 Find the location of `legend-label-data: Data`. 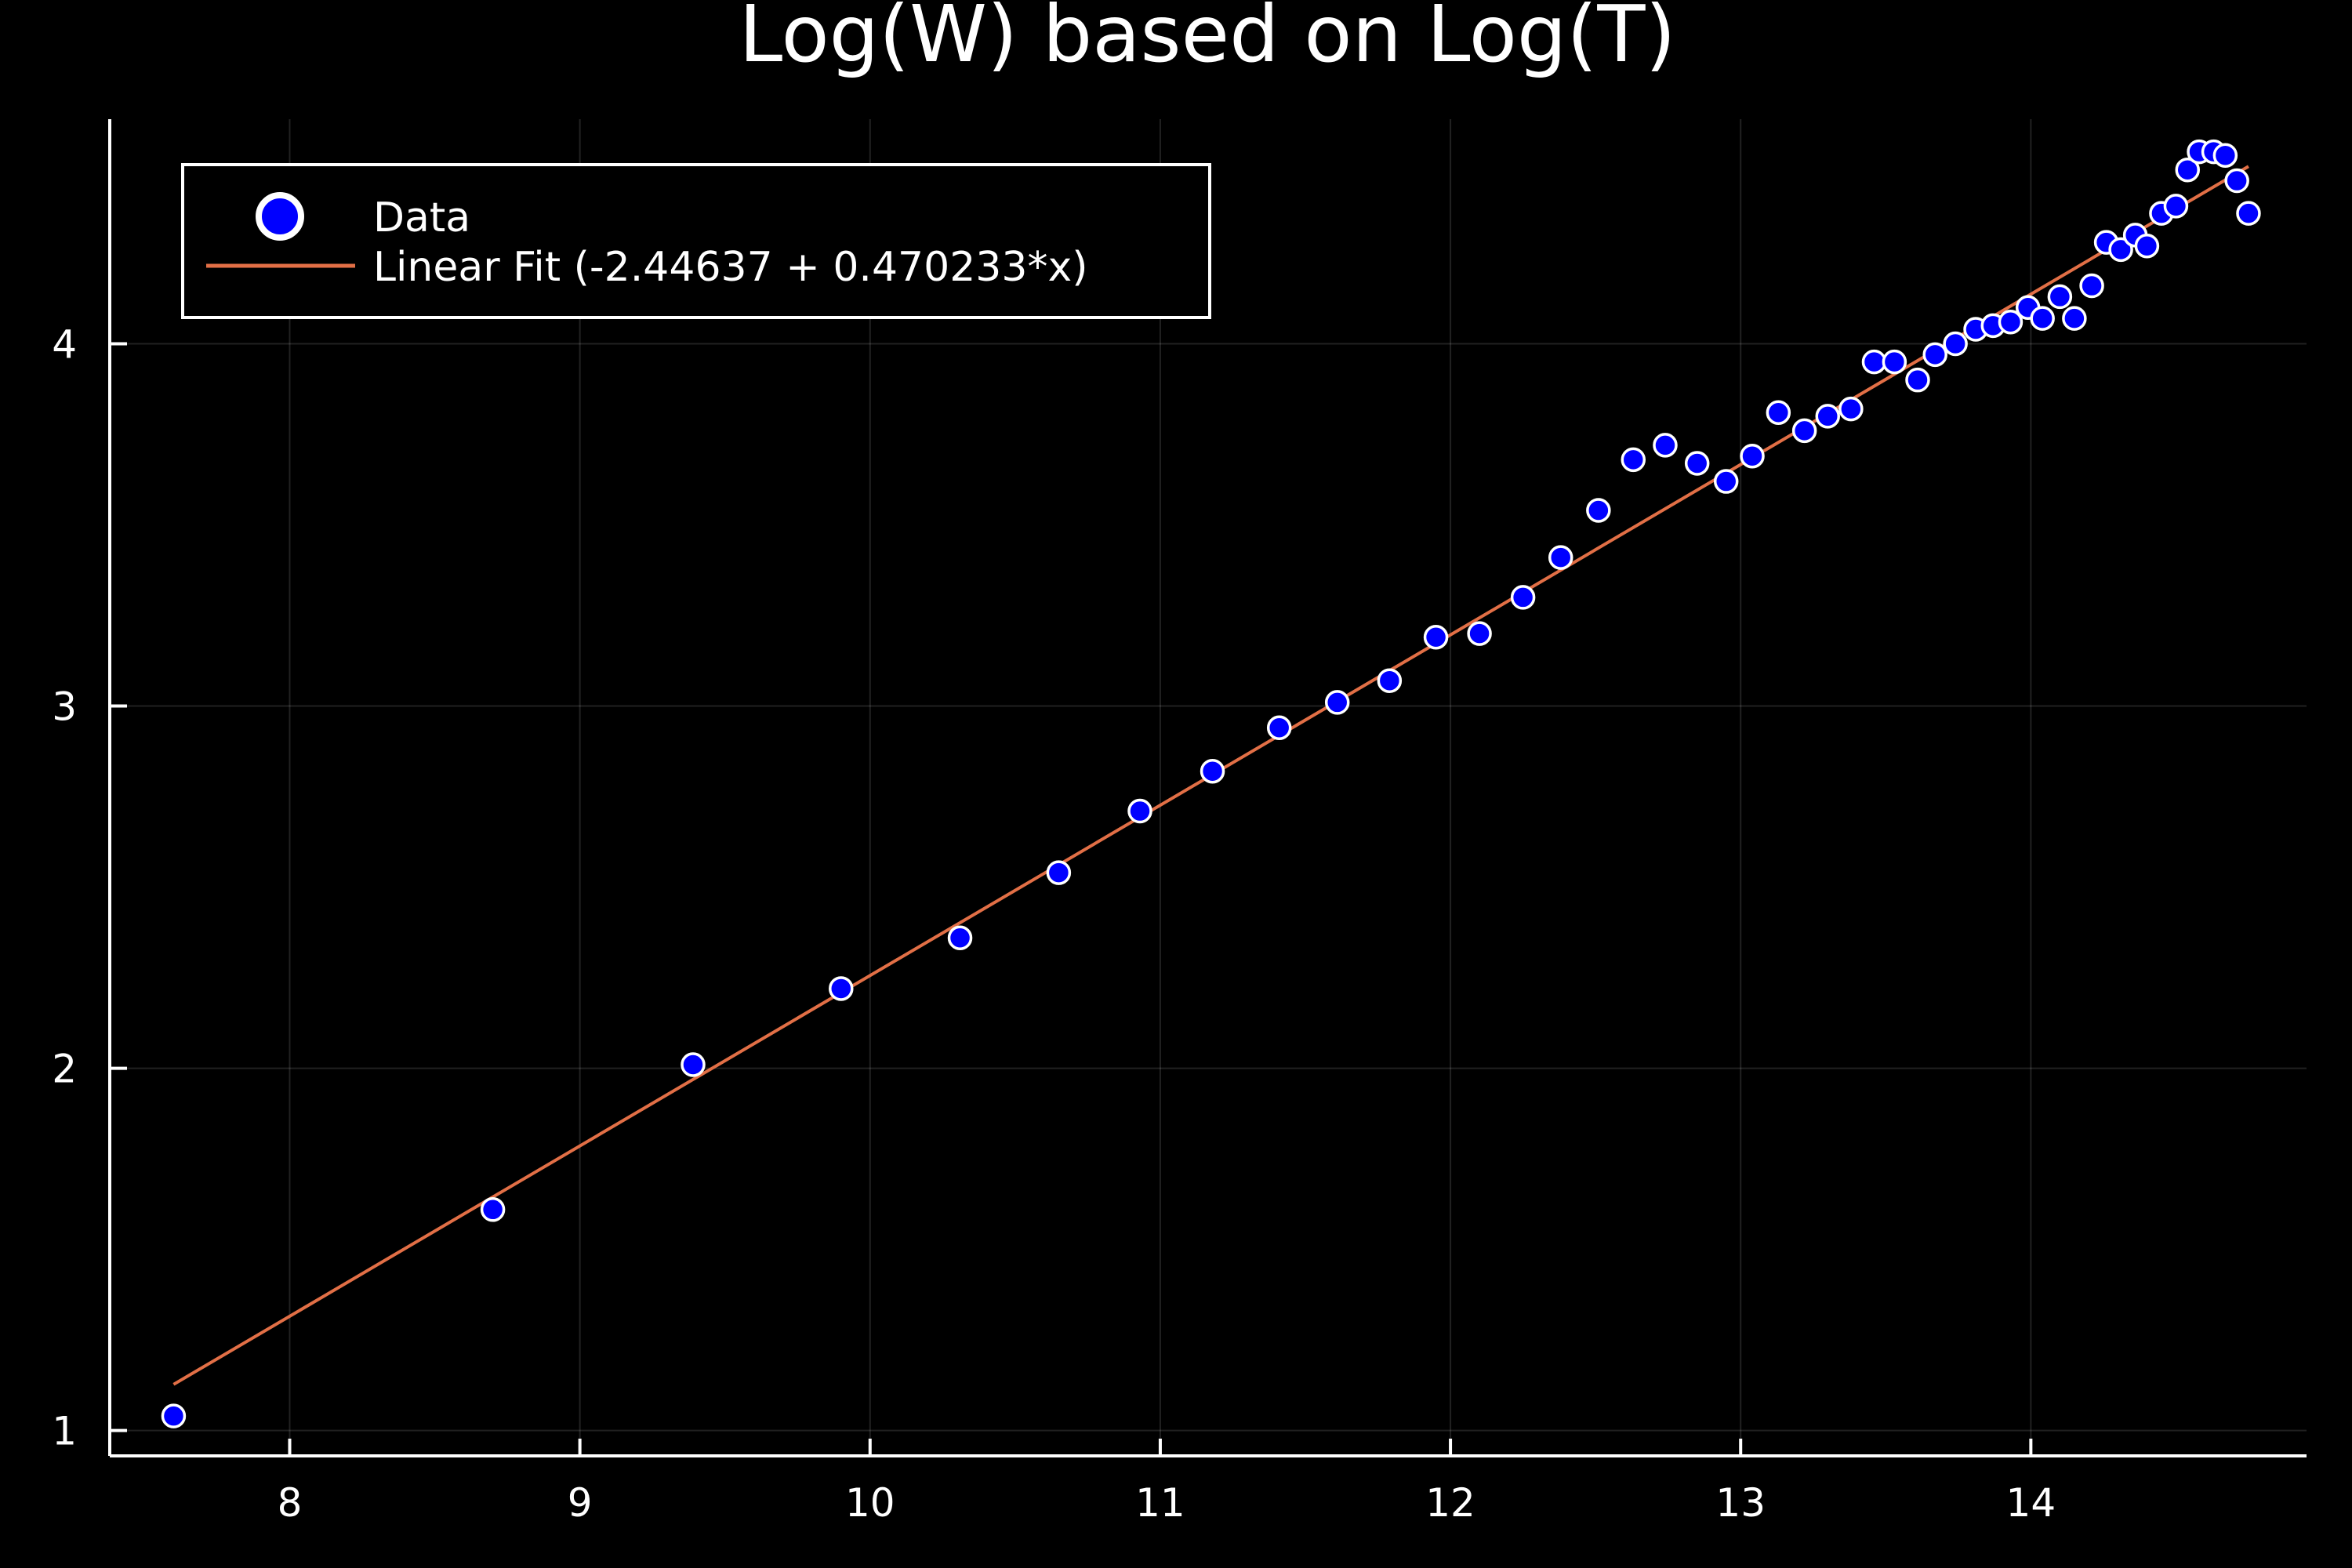

legend-label-data: Data is located at coordinates (422, 218).